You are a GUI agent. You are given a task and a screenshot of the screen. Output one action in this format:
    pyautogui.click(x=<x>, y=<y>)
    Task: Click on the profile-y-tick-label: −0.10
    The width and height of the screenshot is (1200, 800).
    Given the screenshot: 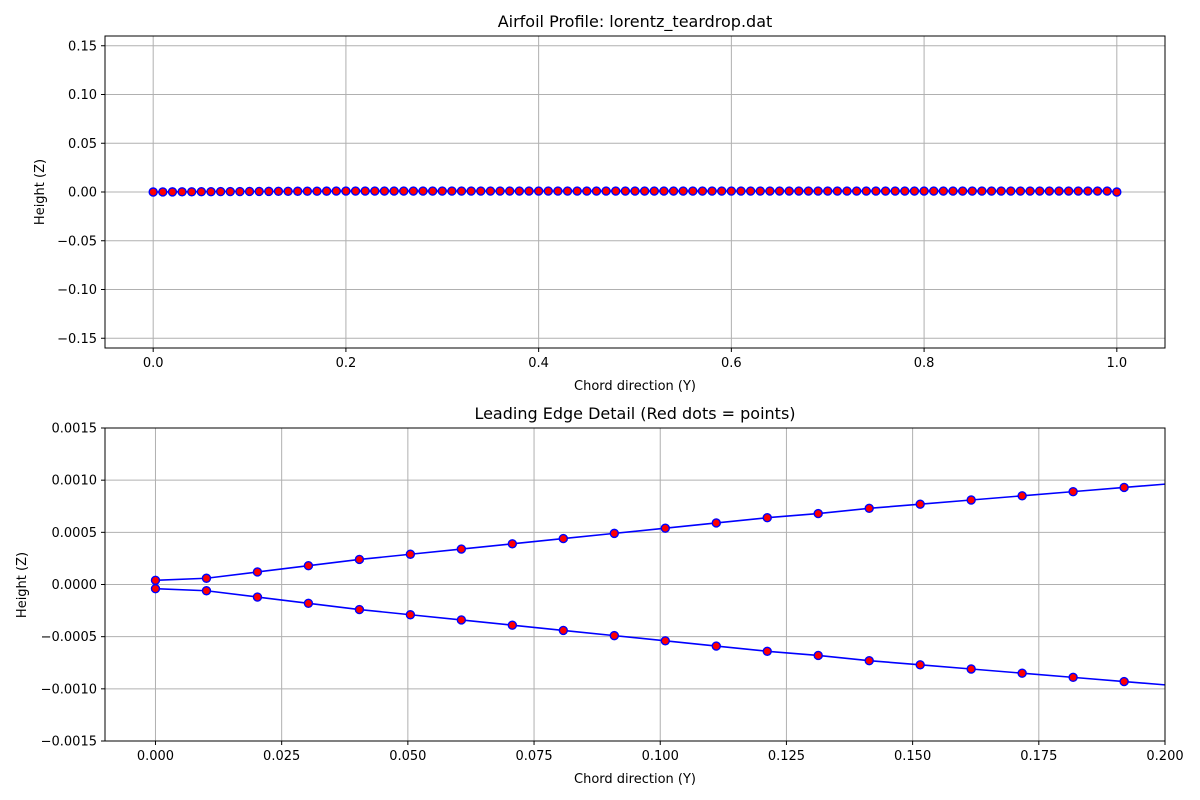 What is the action you would take?
    pyautogui.click(x=77, y=290)
    